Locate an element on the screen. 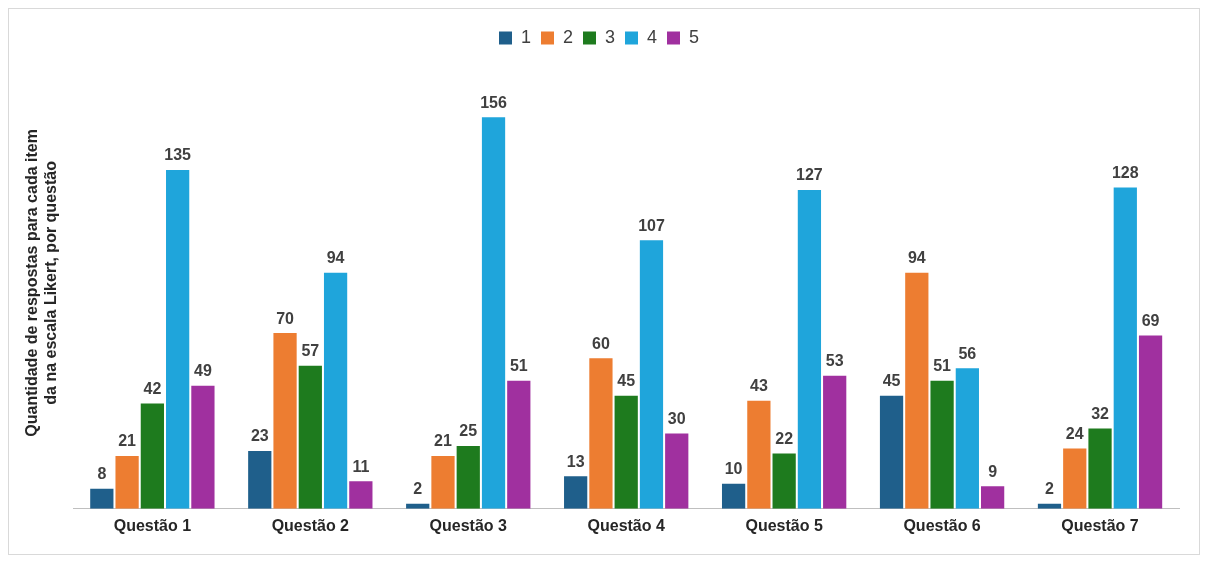 The height and width of the screenshot is (562, 1210). data-label: 42 is located at coordinates (152, 388).